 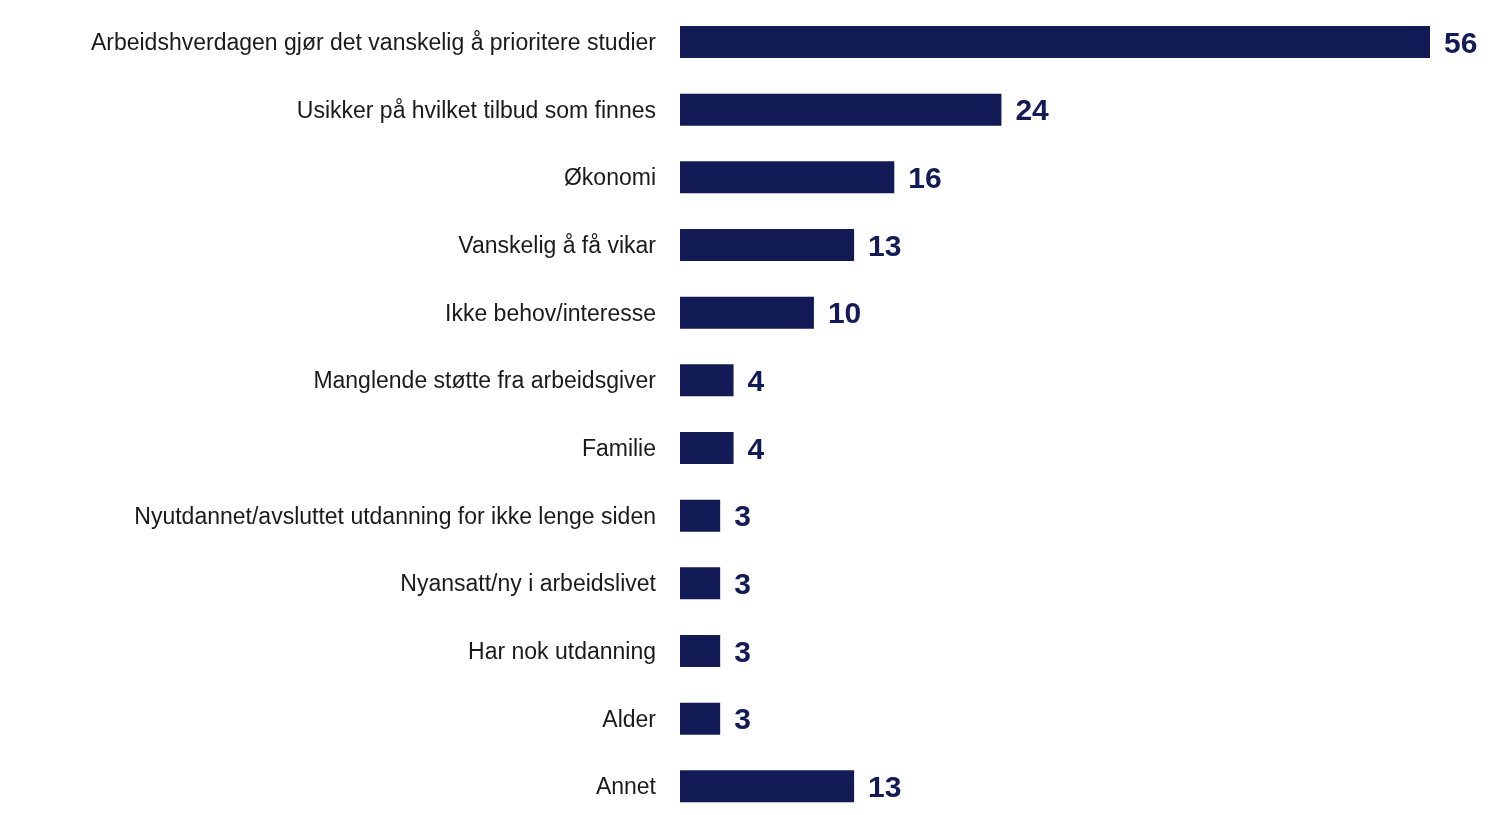 I want to click on data-label: 10, so click(x=844, y=313).